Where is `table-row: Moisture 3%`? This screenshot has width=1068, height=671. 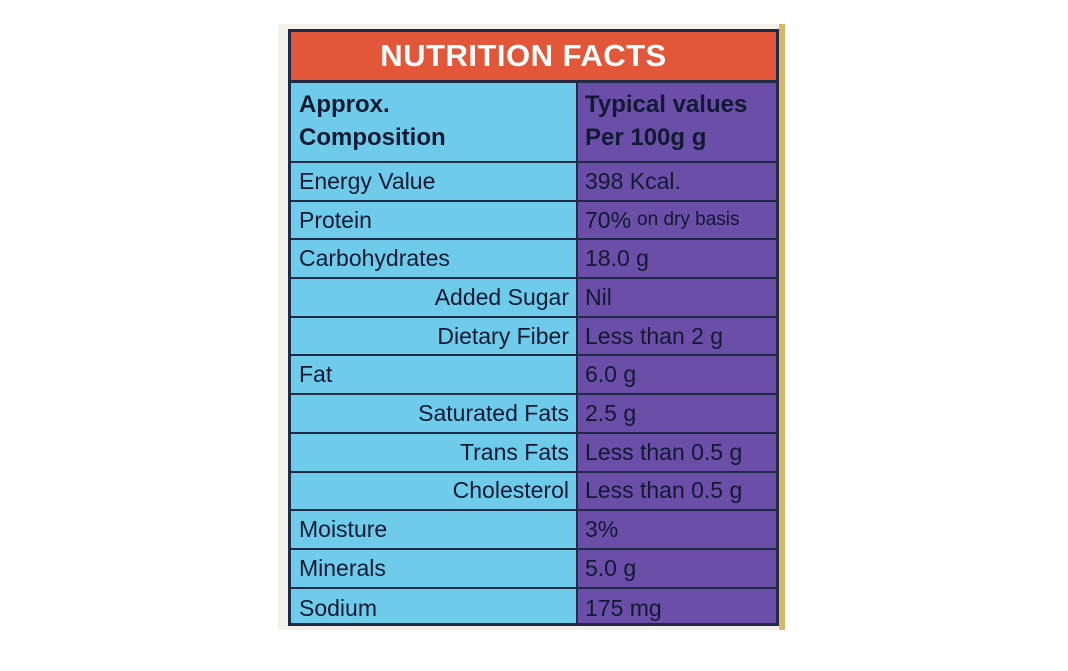 table-row: Moisture 3% is located at coordinates (533, 530).